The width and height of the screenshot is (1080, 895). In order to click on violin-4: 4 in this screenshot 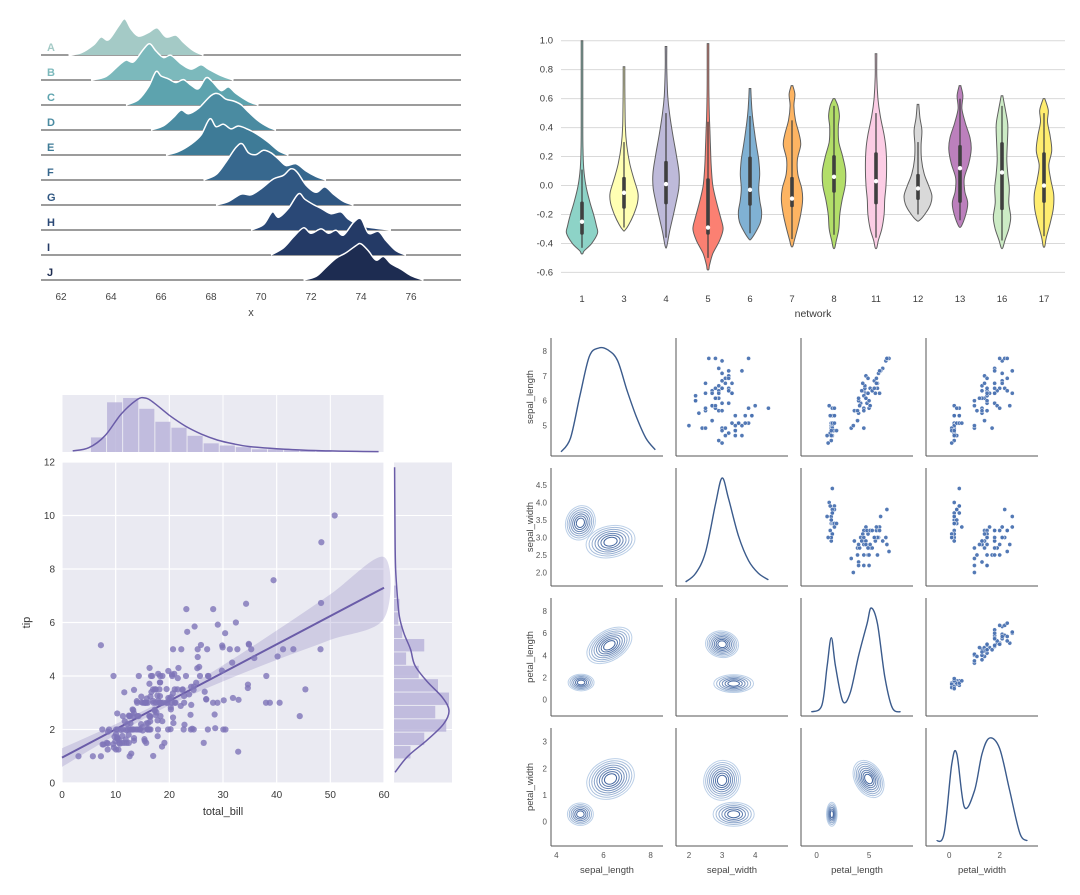, I will do `click(666, 175)`.